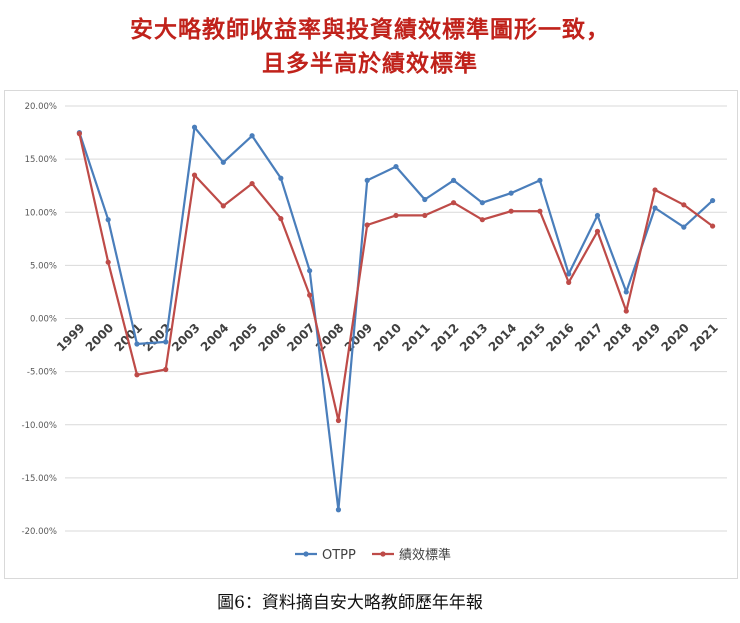 The image size is (740, 623). Describe the element at coordinates (186, 338) in the screenshot. I see `x-tick-label: 2003` at that location.